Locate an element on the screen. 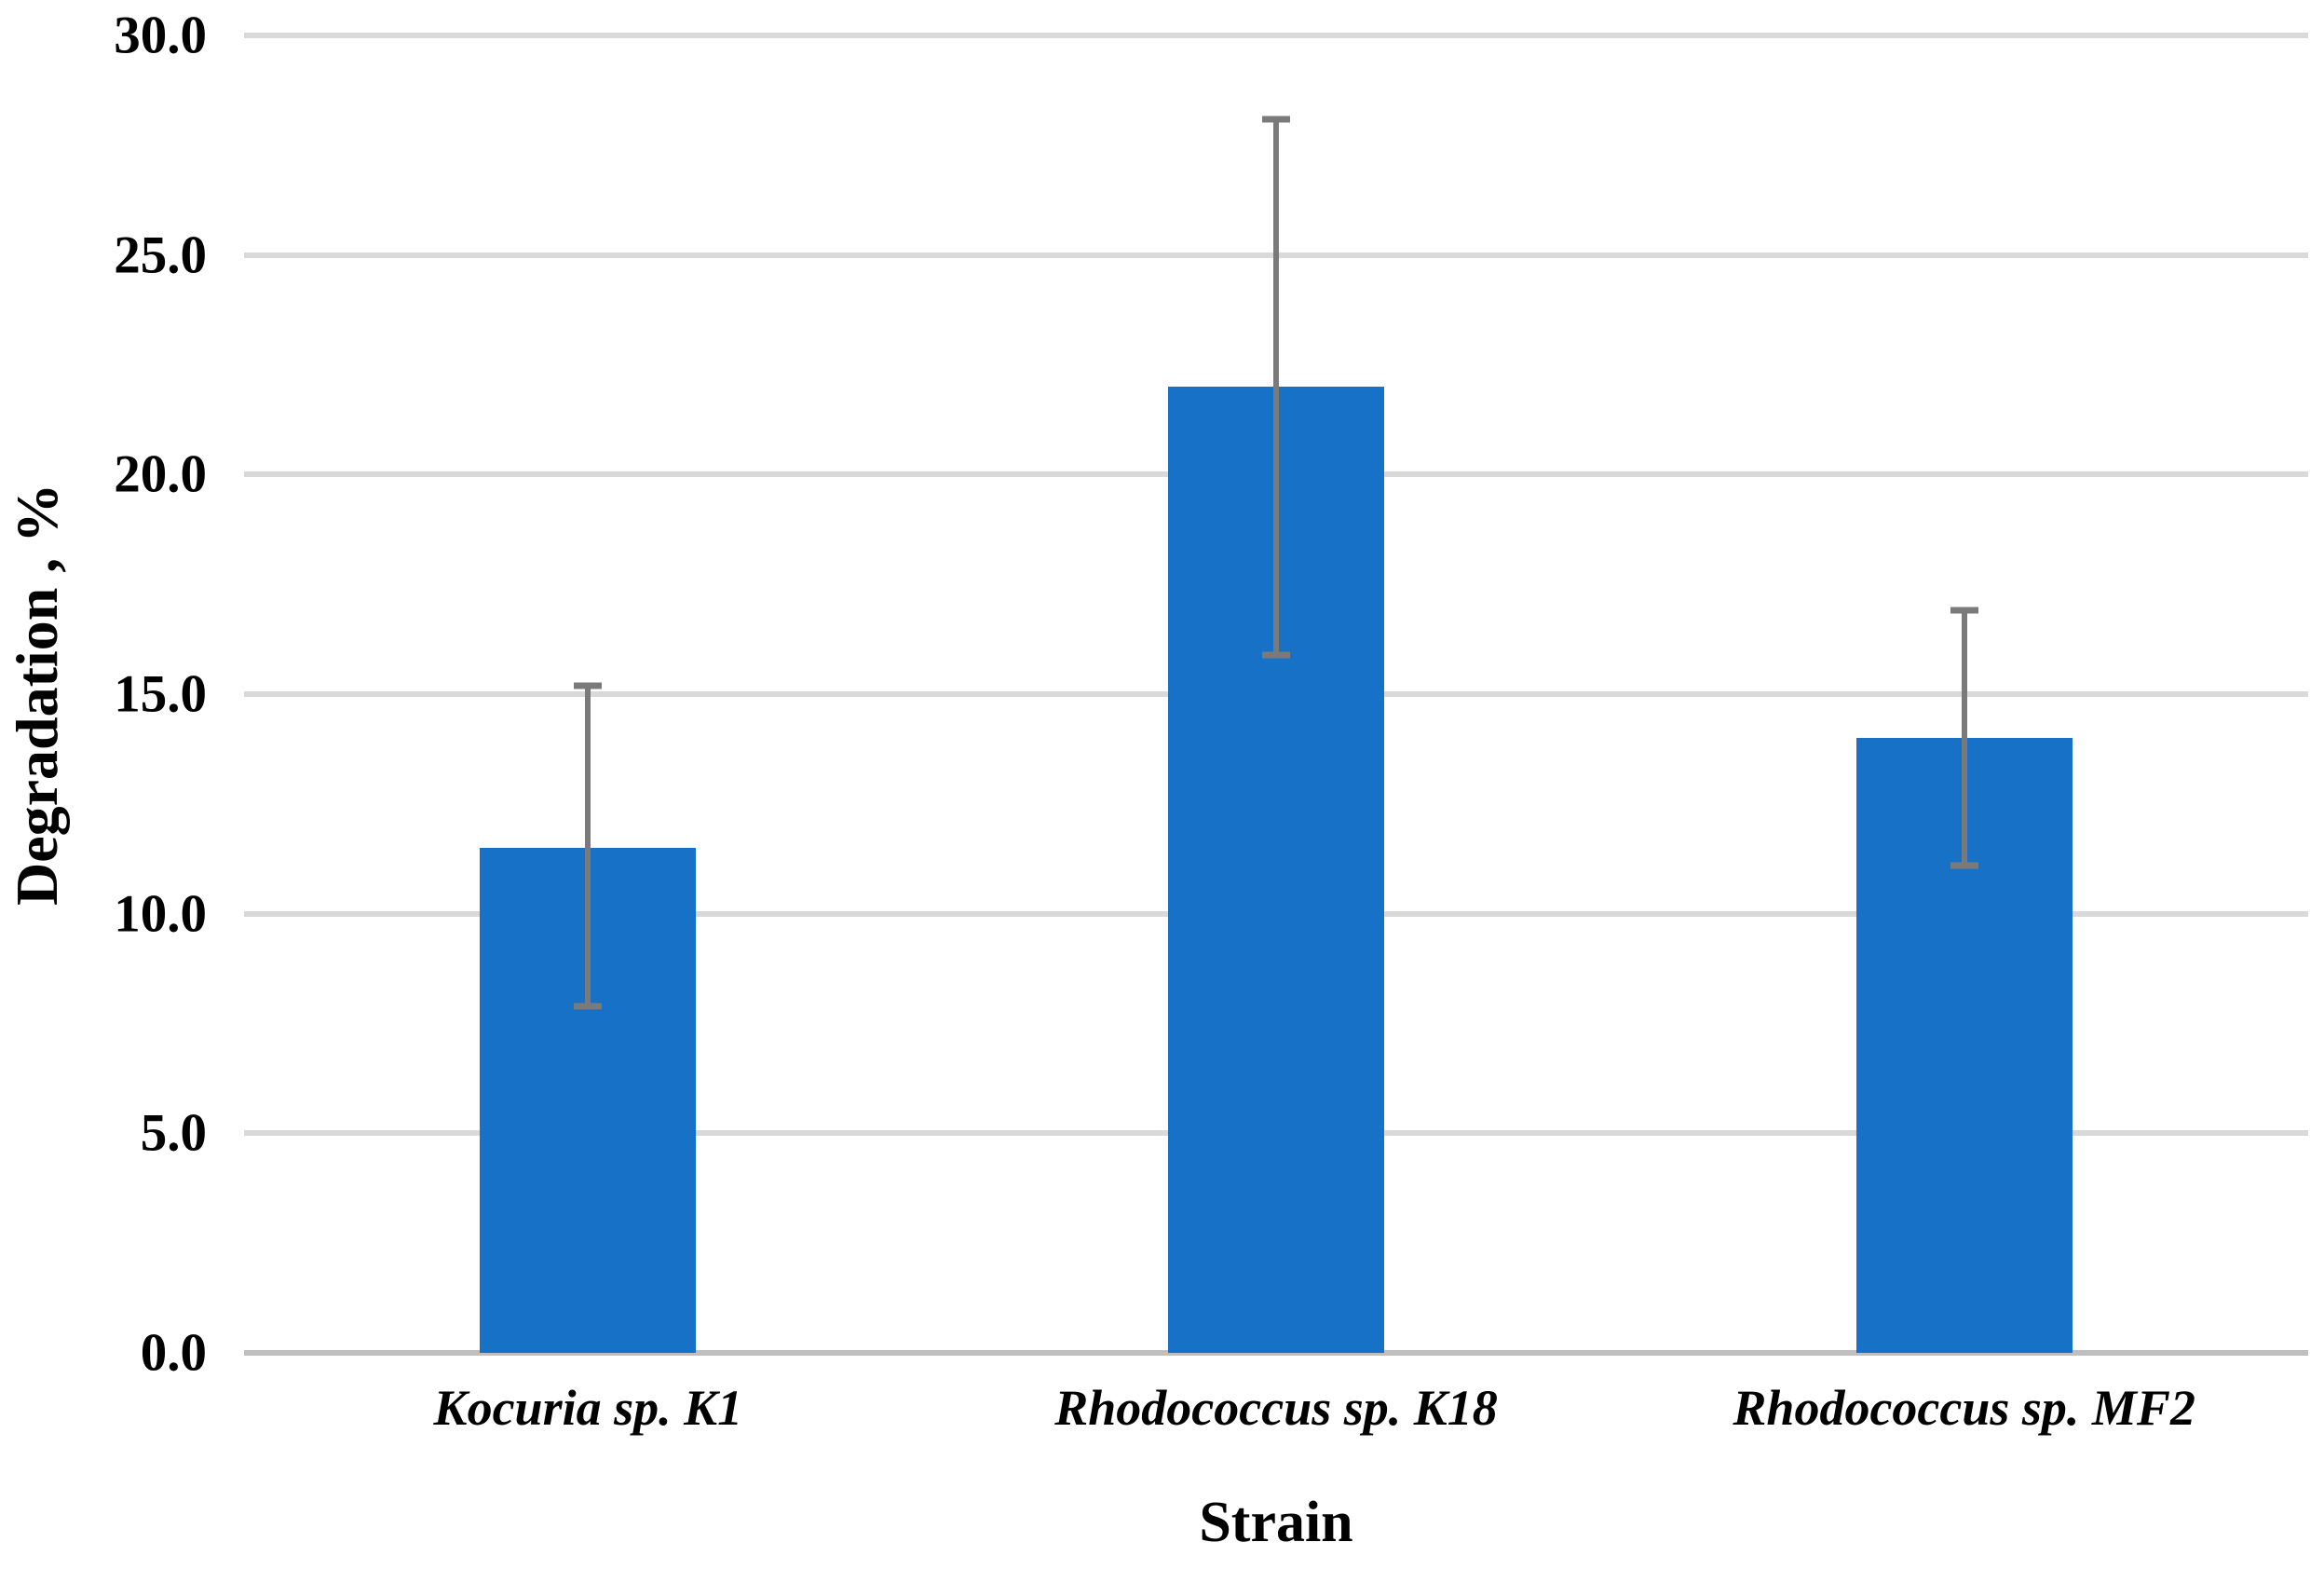 This screenshot has height=1583, width=2324. y-tick-label-25.0: 25.0 is located at coordinates (160, 255).